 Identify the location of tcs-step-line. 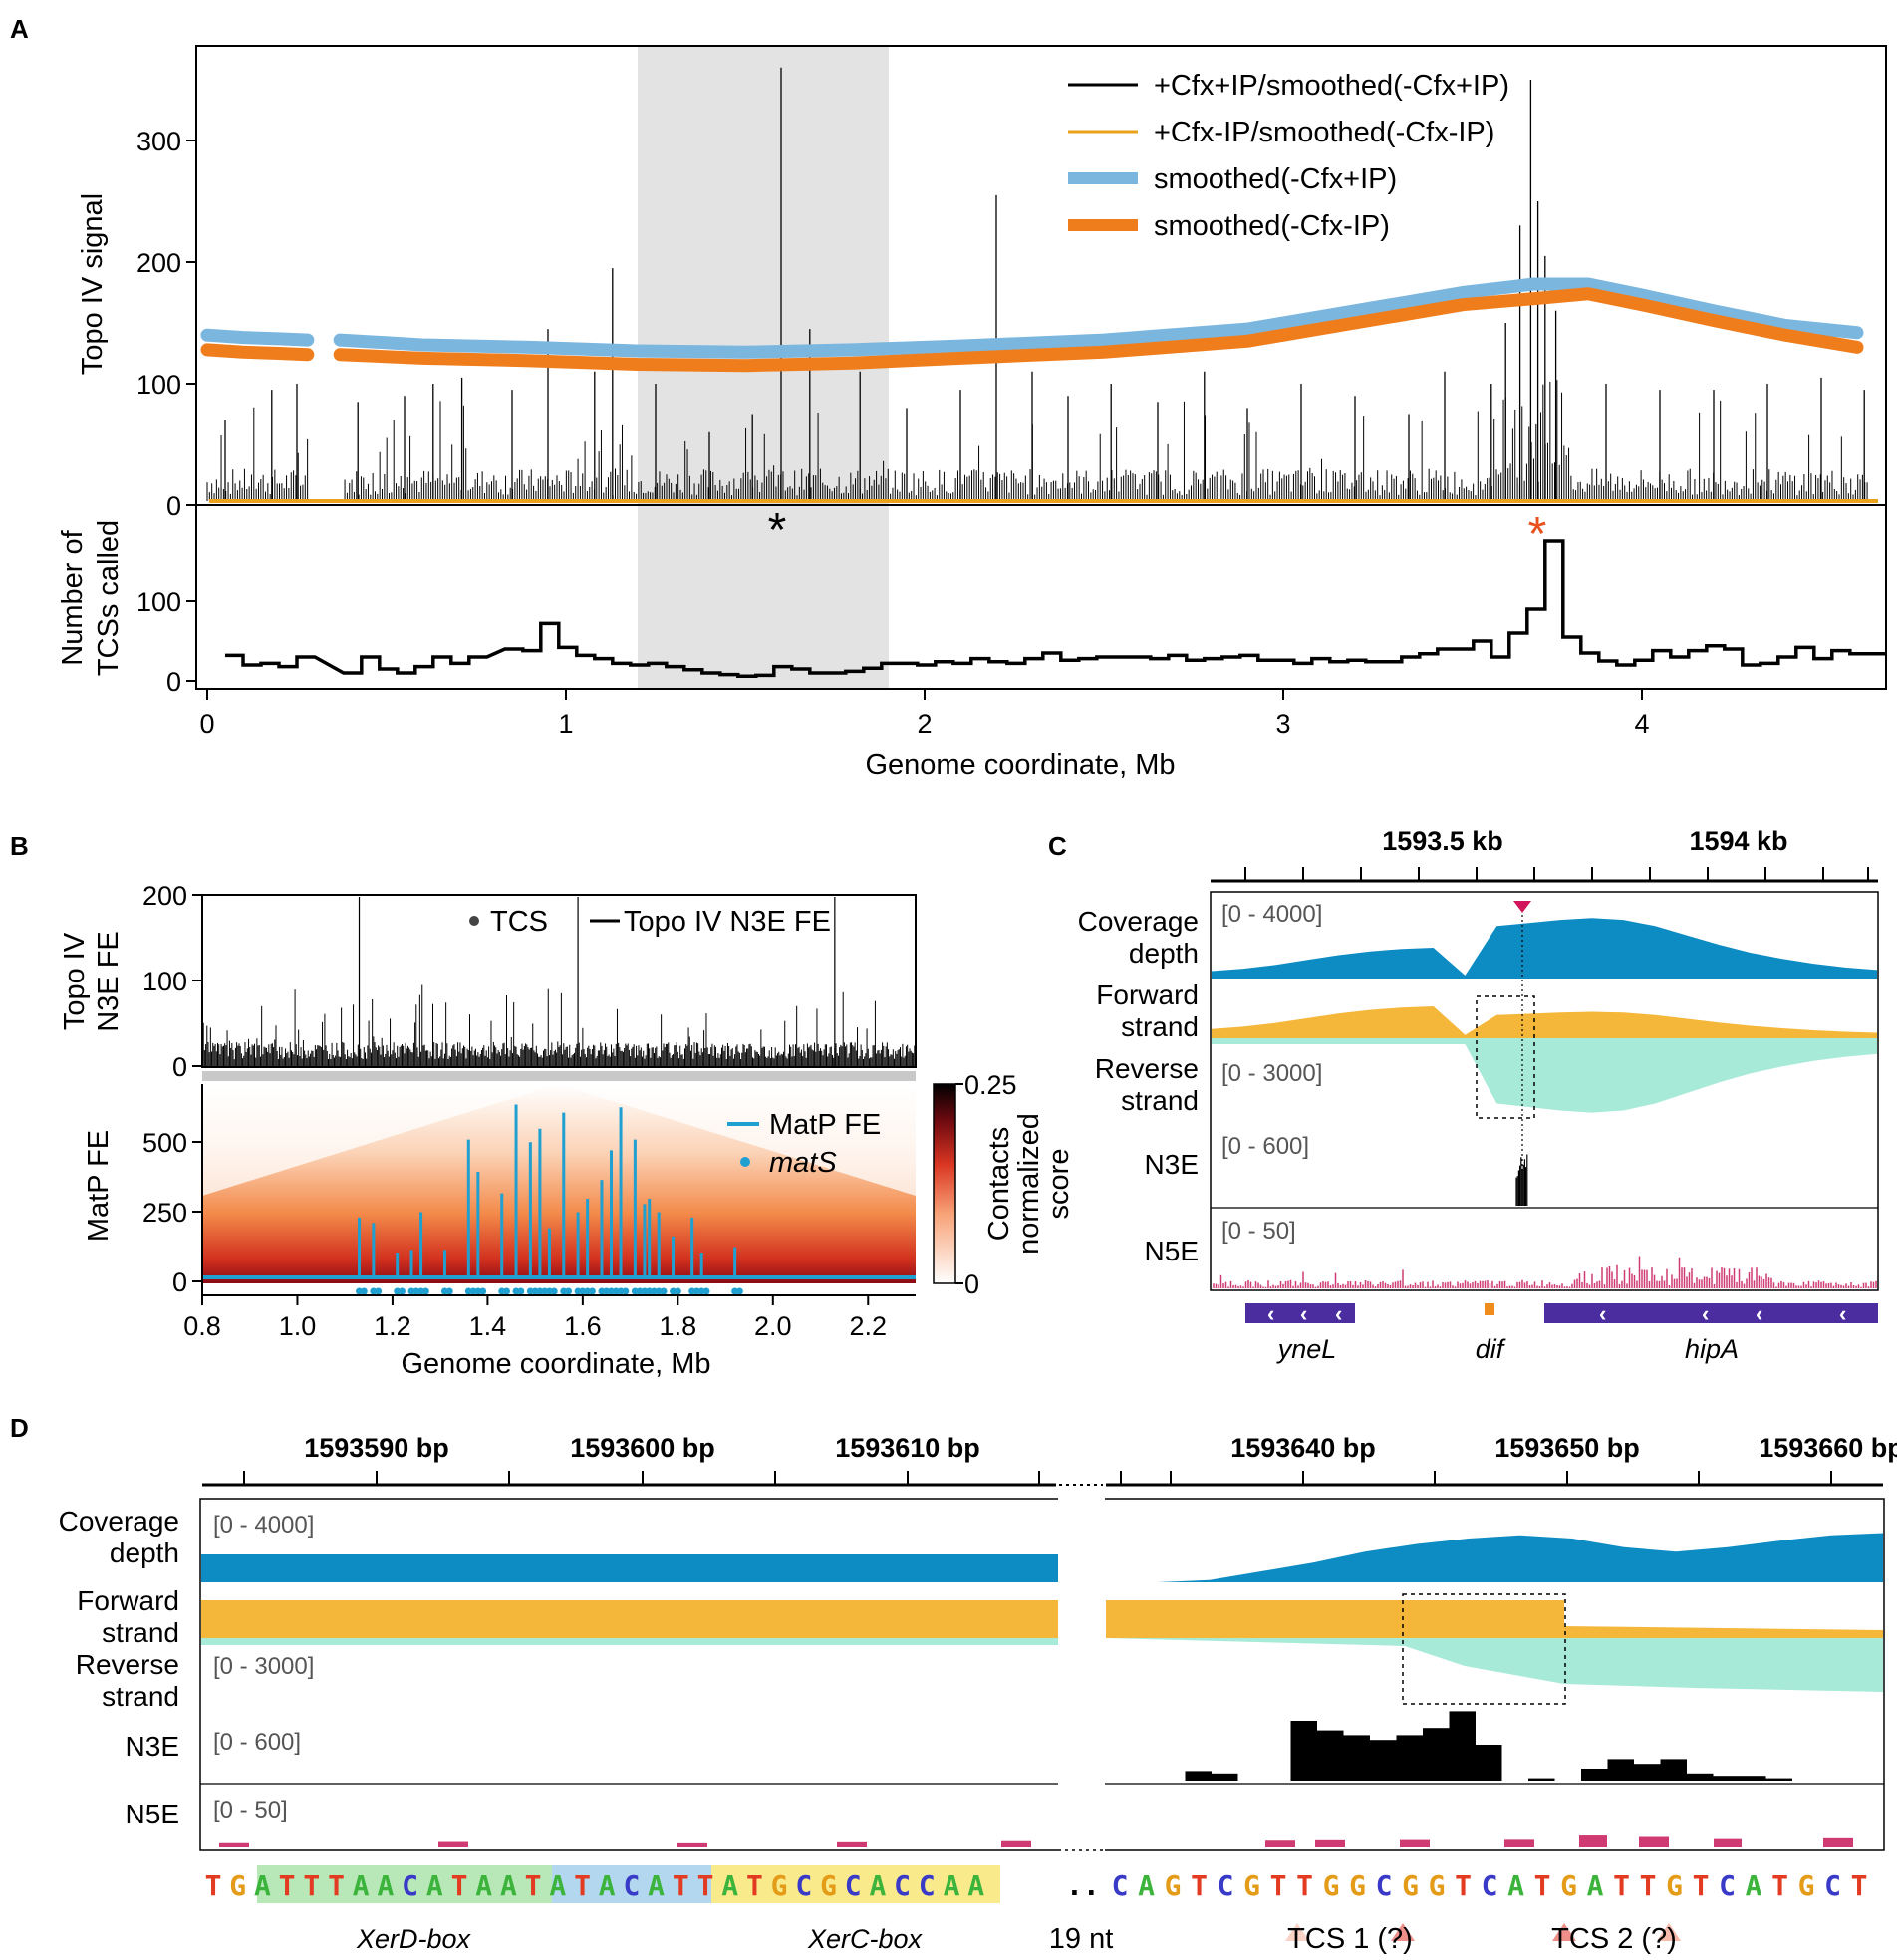
(1055, 608).